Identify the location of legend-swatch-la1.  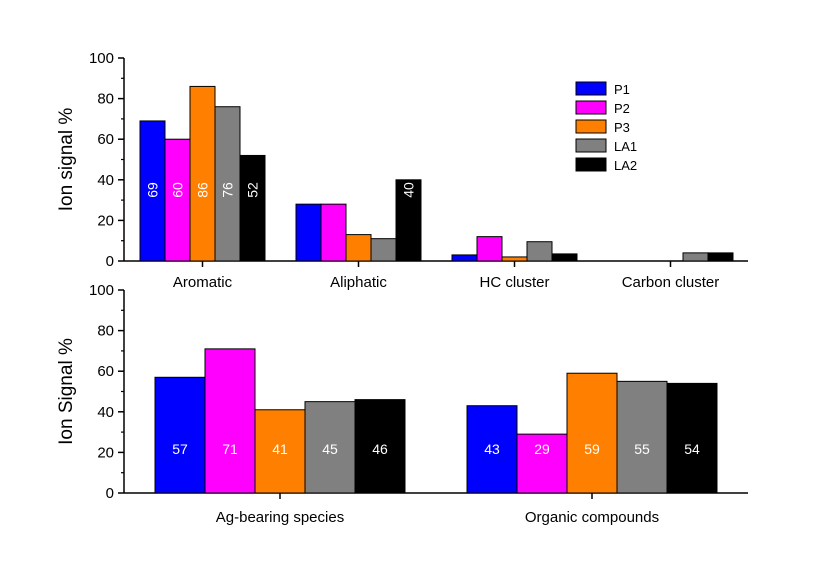
(591, 145).